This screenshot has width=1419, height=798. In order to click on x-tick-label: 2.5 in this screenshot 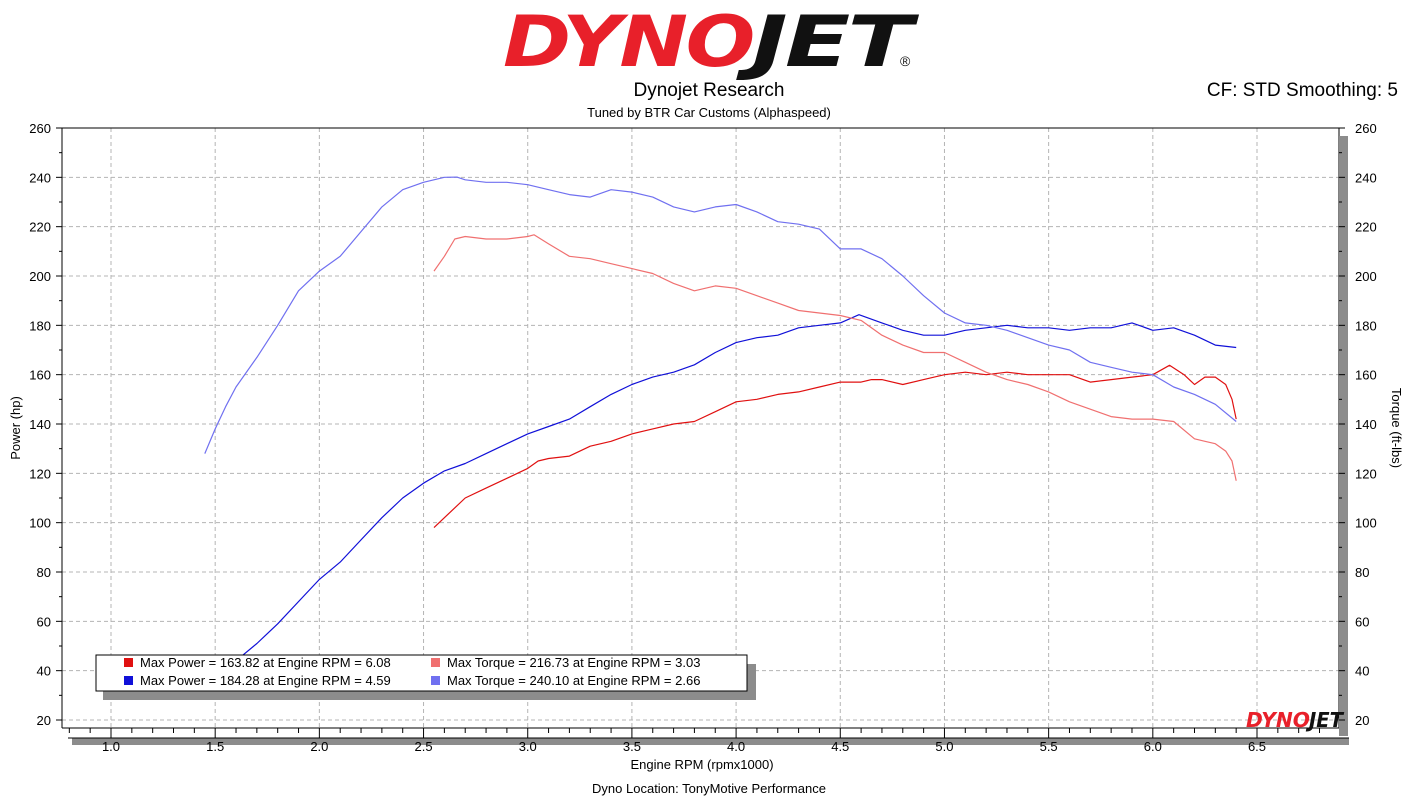, I will do `click(424, 746)`.